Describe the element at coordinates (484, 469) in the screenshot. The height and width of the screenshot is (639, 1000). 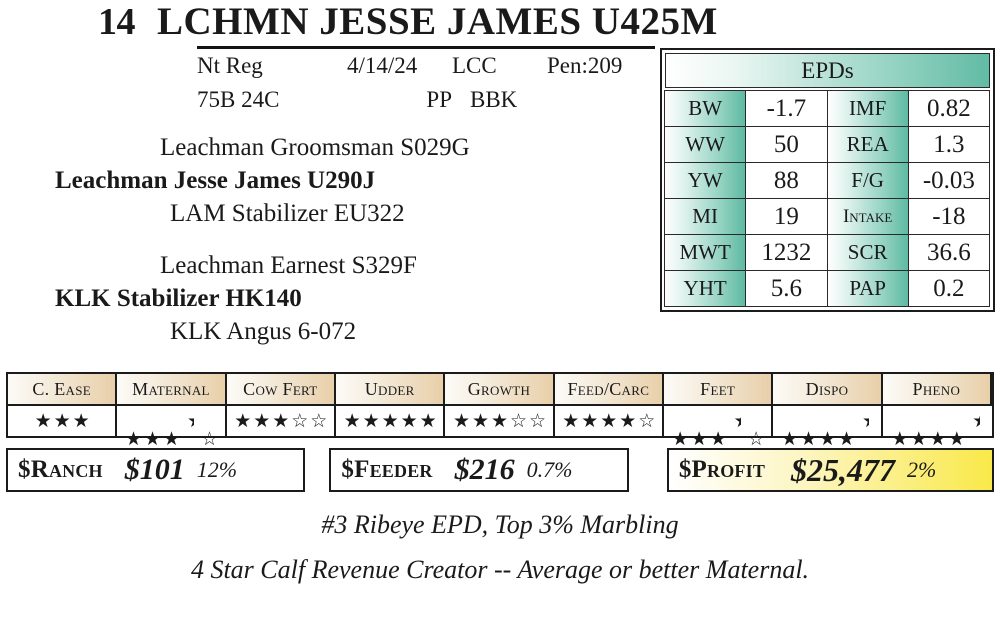
I see `feeder-index-value: $216` at that location.